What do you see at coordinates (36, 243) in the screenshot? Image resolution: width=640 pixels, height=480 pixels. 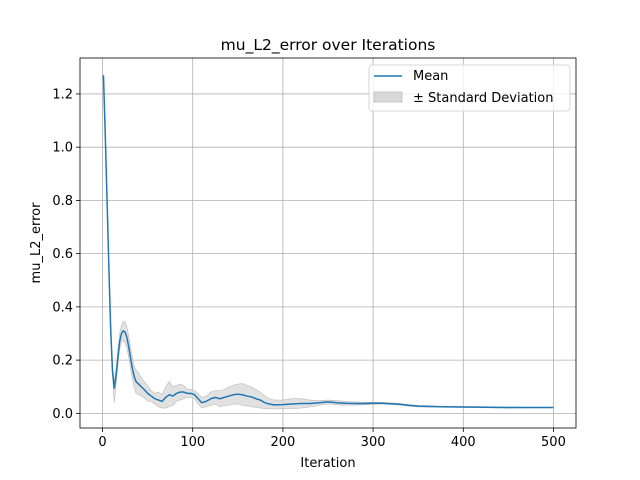 I see `y-axis-label: mu_L2_error` at bounding box center [36, 243].